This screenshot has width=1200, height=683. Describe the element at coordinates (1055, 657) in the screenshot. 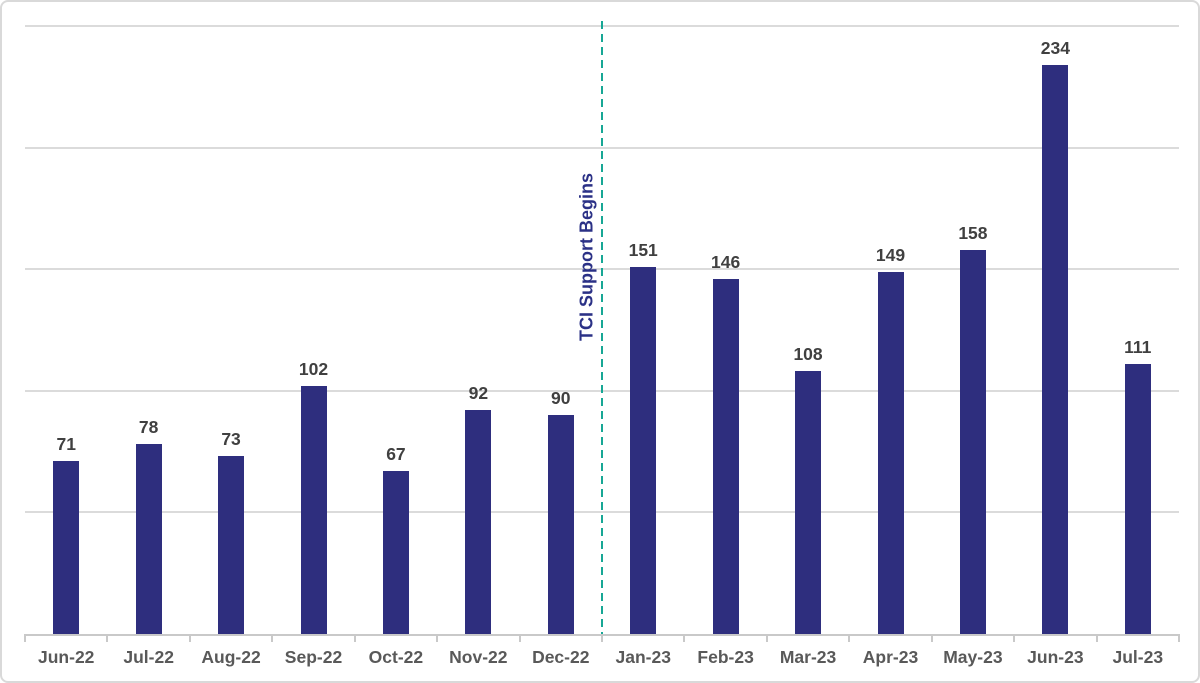

I see `x-axis-label-Jun-23: Jun-23` at that location.